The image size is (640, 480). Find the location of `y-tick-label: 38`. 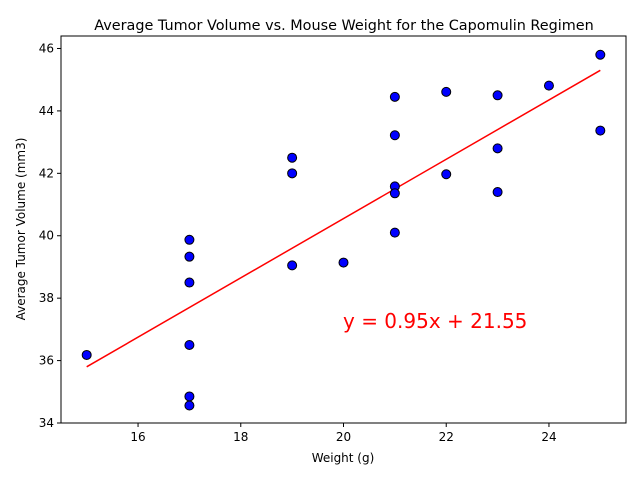

y-tick-label: 38 is located at coordinates (46, 298).